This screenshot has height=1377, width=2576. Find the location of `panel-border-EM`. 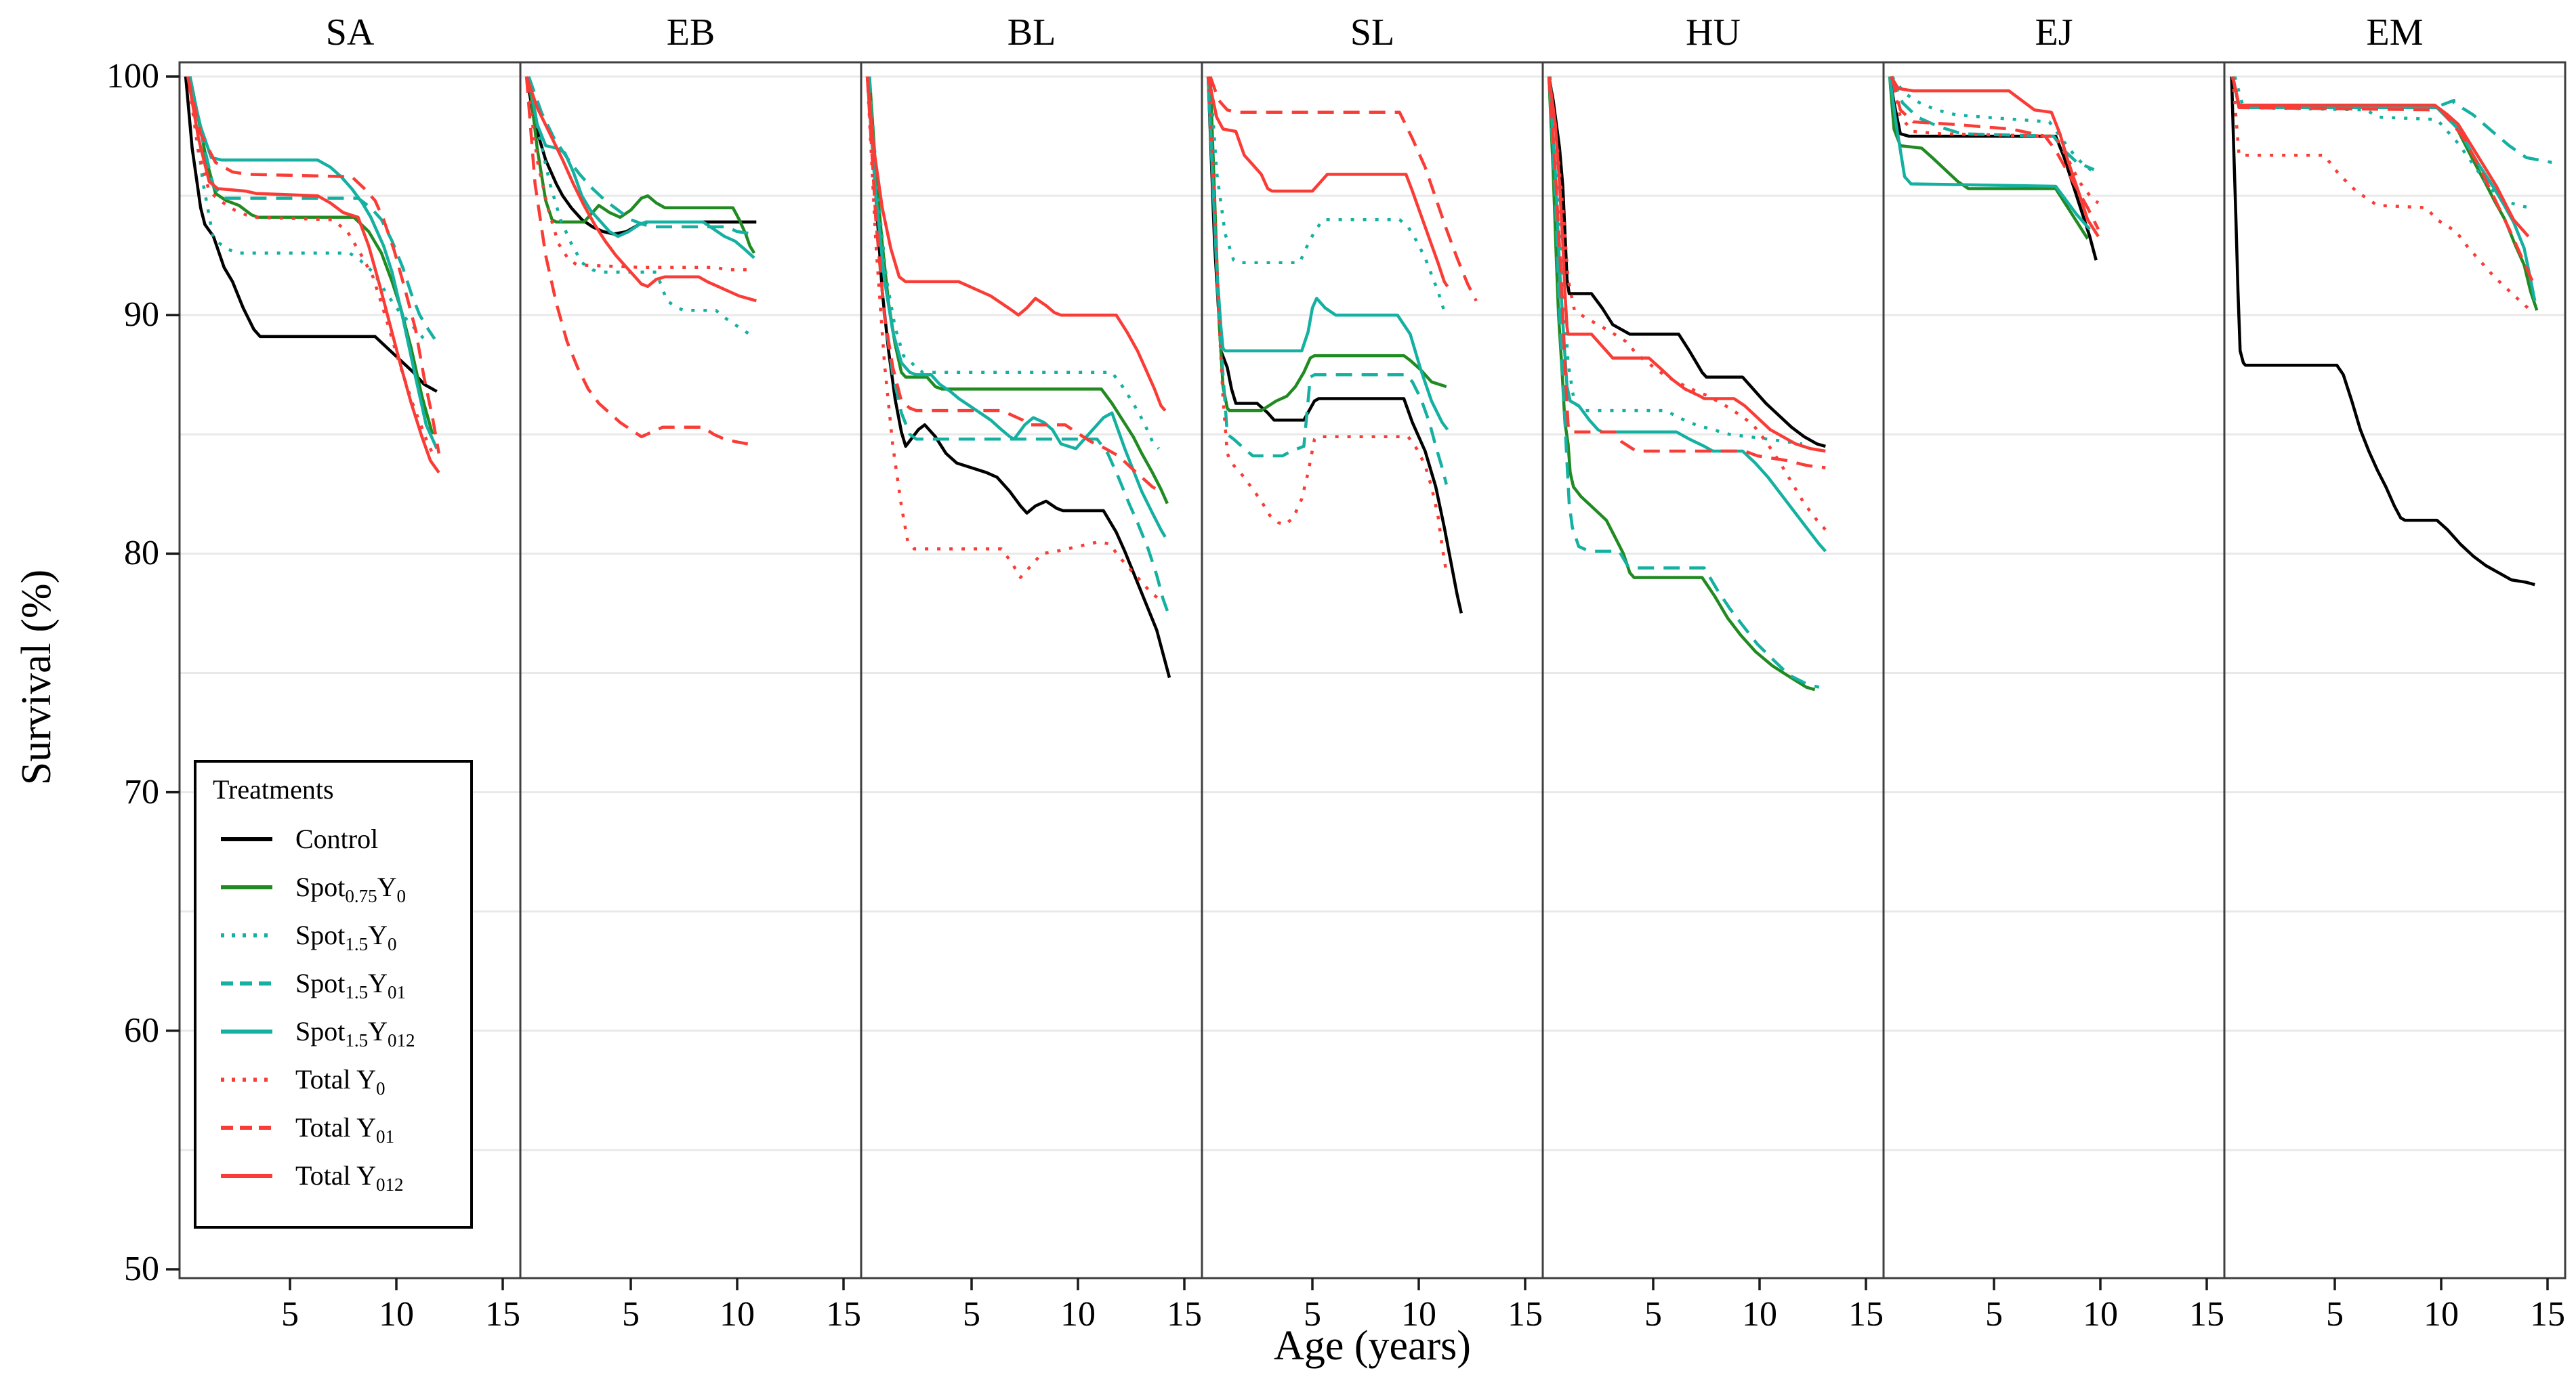

panel-border-EM is located at coordinates (2395, 670).